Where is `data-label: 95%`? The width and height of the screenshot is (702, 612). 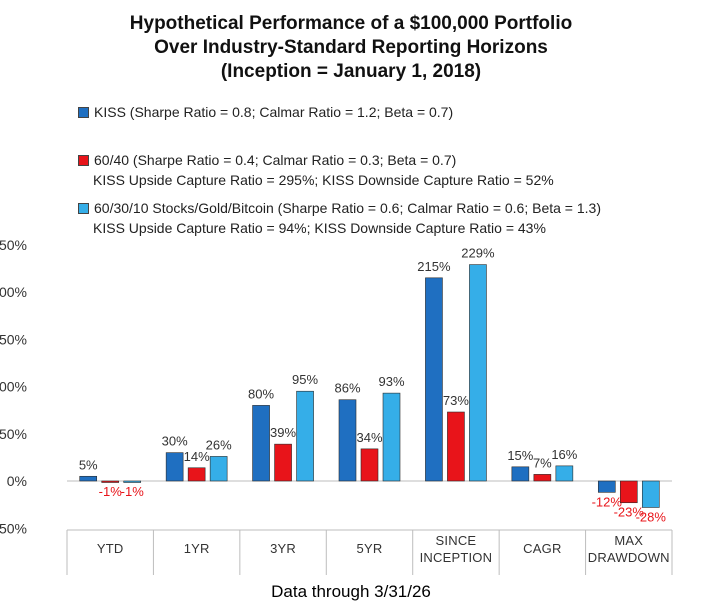
data-label: 95% is located at coordinates (305, 379).